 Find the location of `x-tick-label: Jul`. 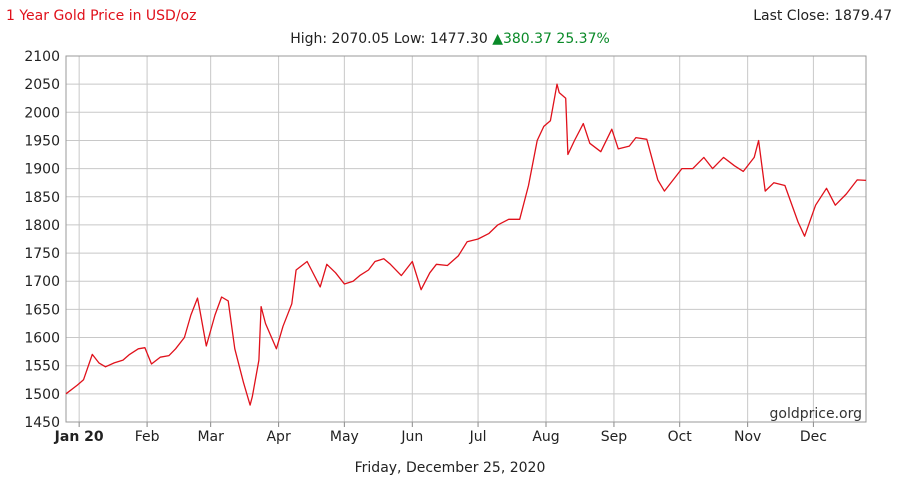

x-tick-label: Jul is located at coordinates (478, 437).